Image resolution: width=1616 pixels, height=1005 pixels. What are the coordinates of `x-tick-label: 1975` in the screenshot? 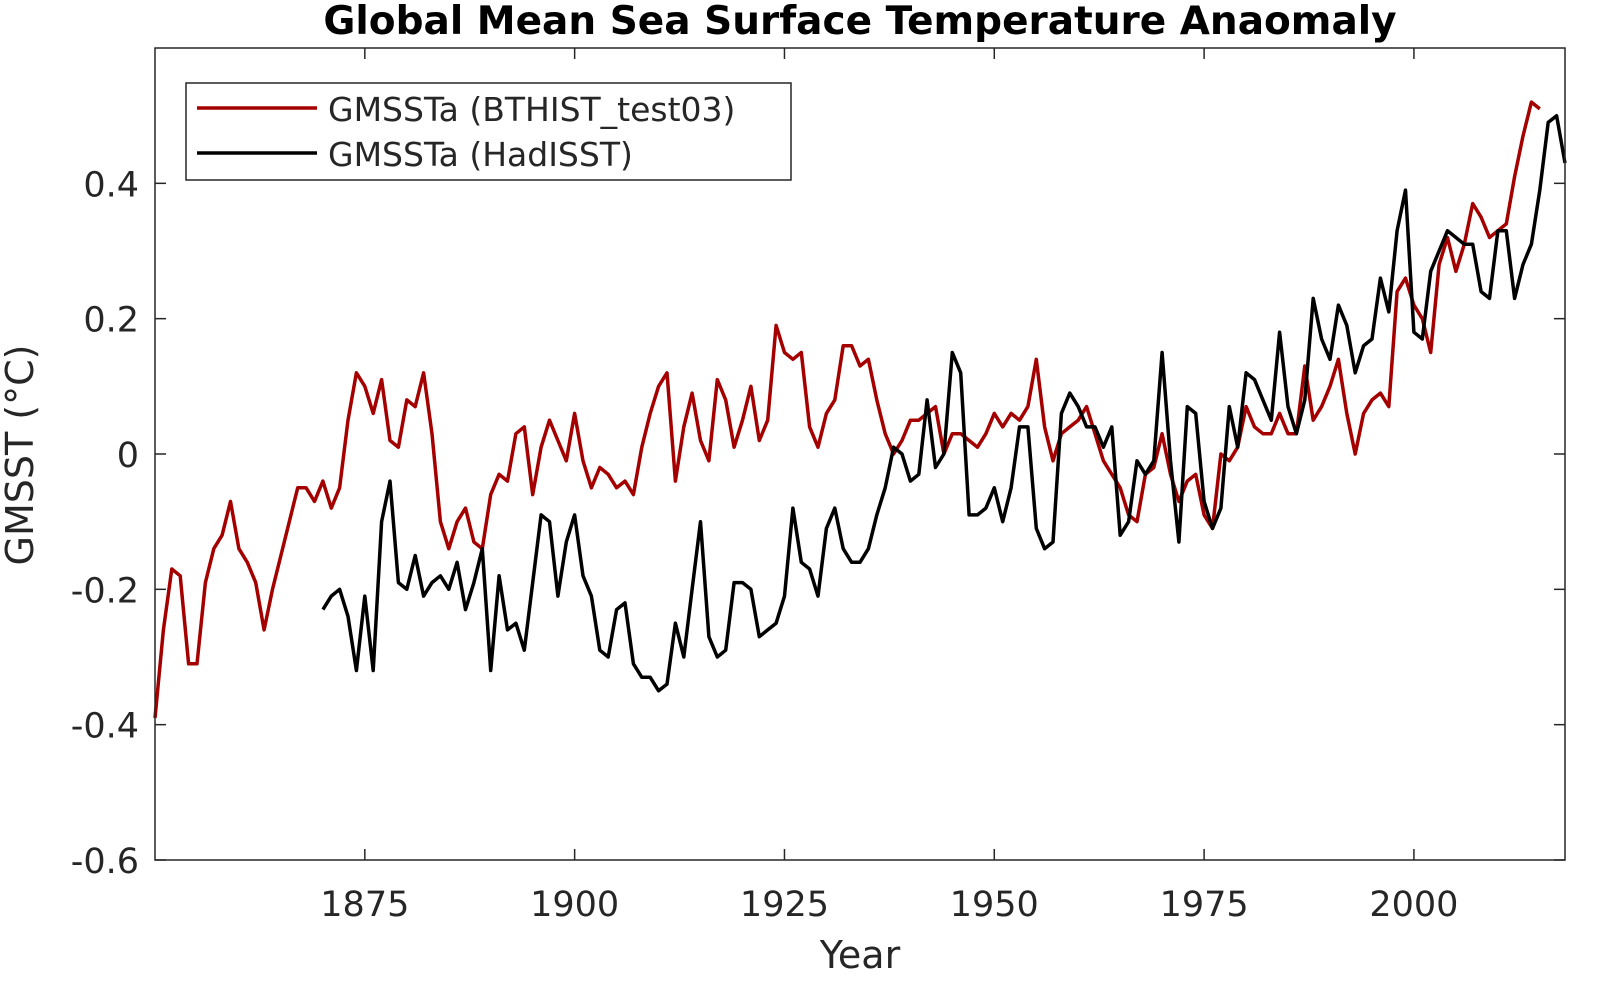 It's located at (1204, 905).